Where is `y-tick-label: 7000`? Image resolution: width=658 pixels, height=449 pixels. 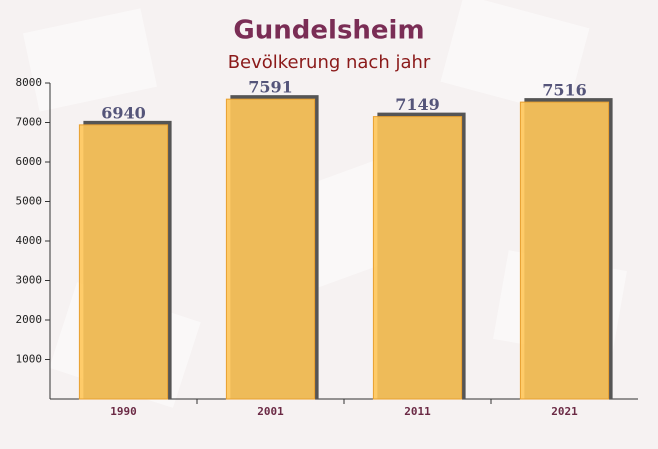 y-tick-label: 7000 is located at coordinates (29, 122).